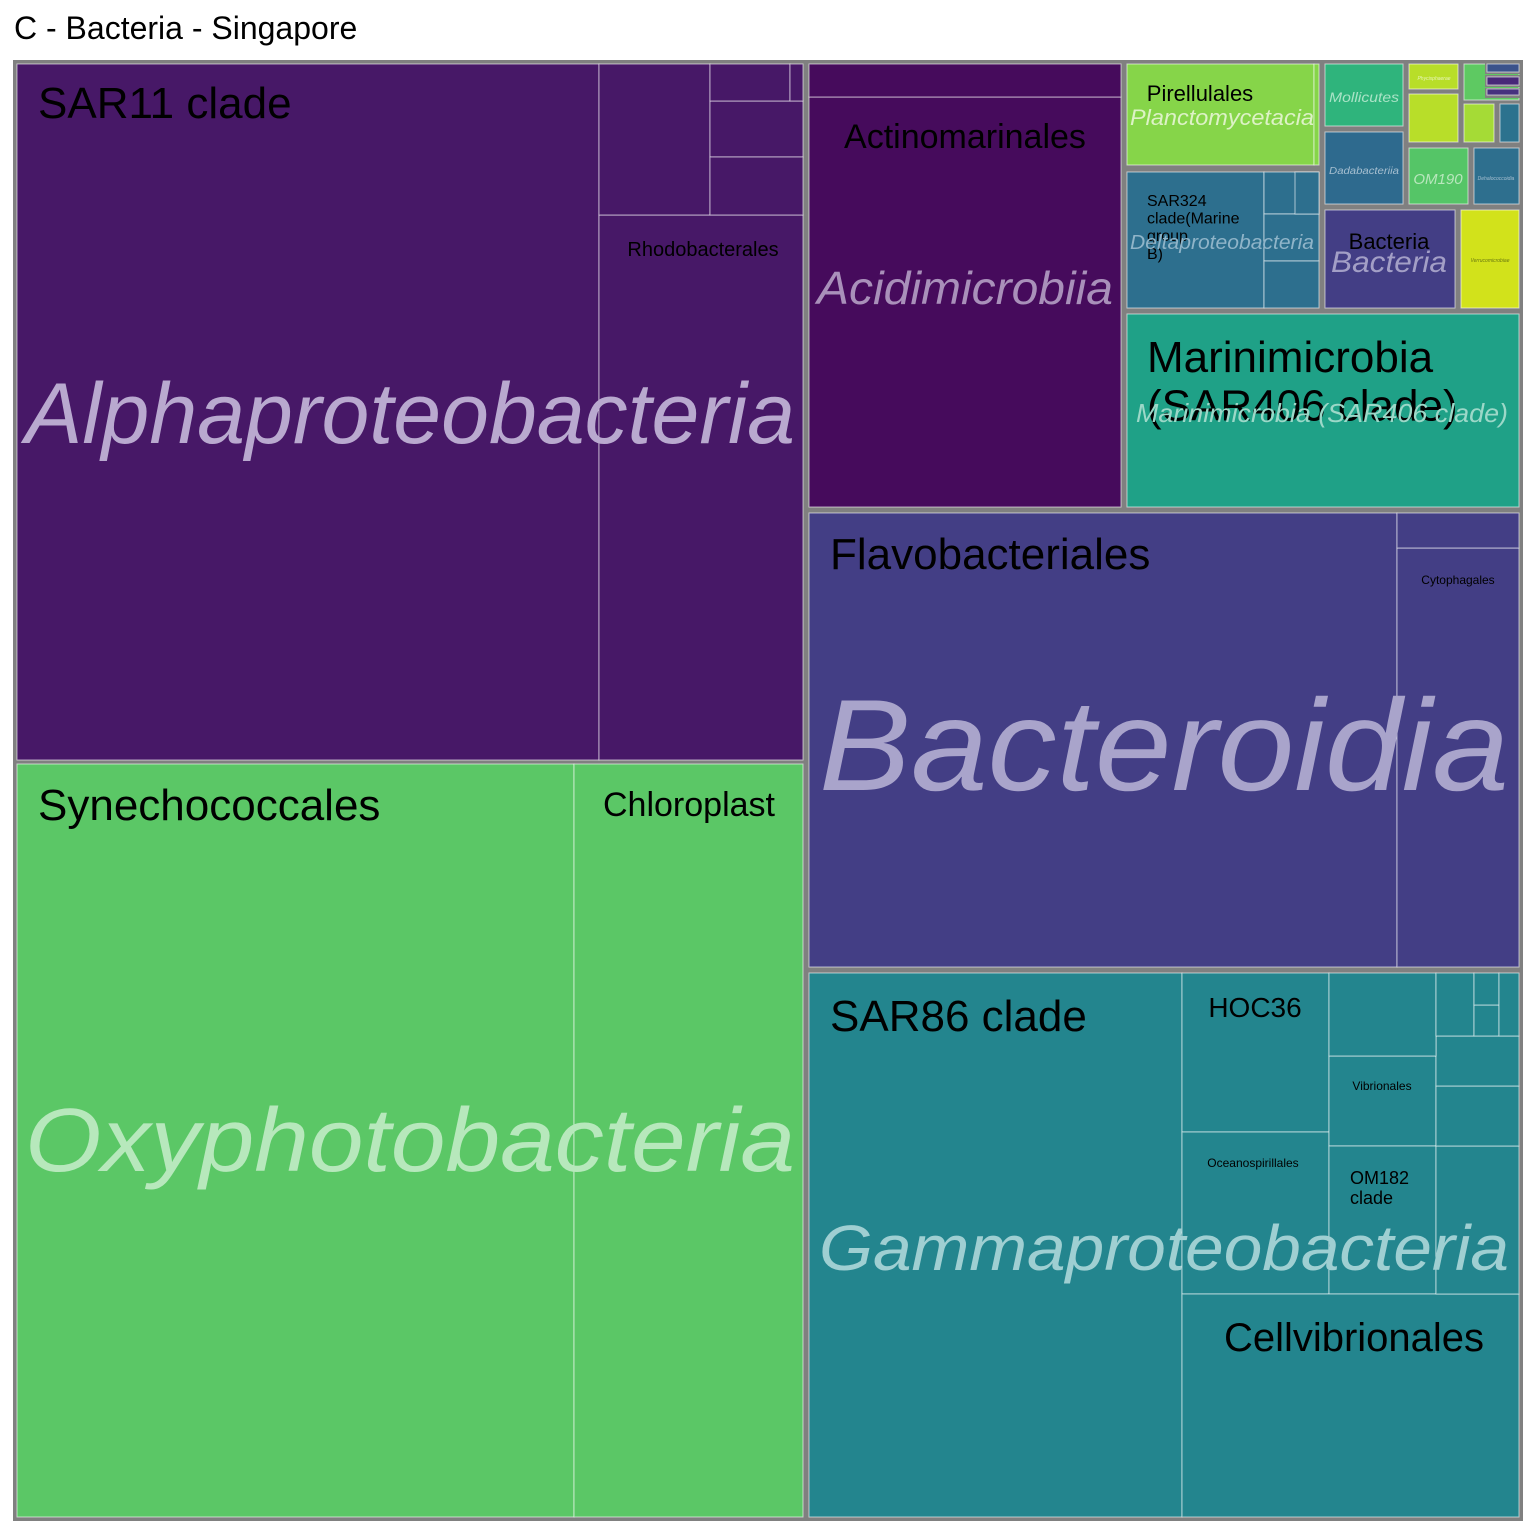  What do you see at coordinates (1222, 243) in the screenshot?
I see `class-label: Deltaproteobacteria` at bounding box center [1222, 243].